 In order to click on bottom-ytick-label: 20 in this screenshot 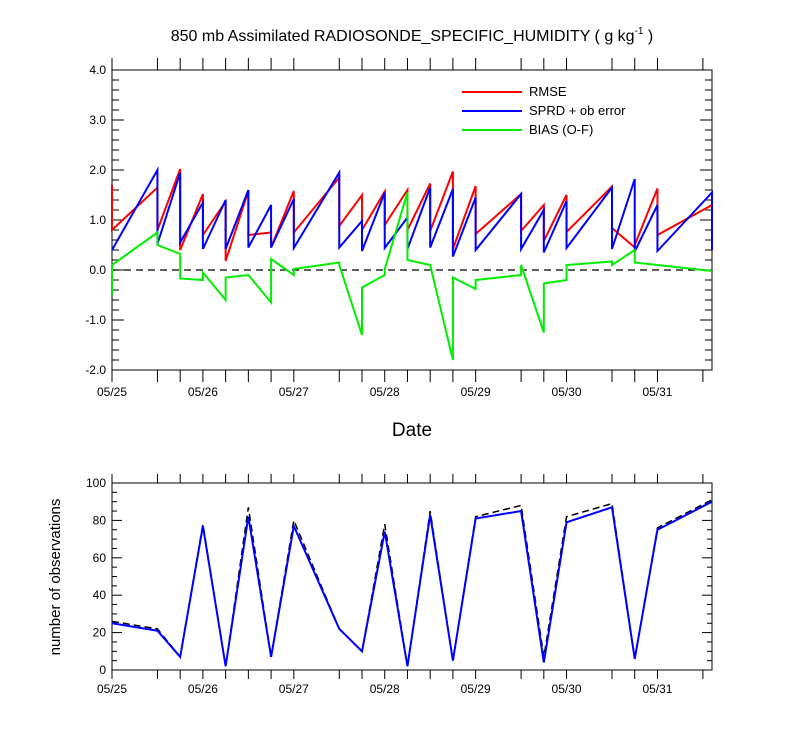, I will do `click(100, 633)`.